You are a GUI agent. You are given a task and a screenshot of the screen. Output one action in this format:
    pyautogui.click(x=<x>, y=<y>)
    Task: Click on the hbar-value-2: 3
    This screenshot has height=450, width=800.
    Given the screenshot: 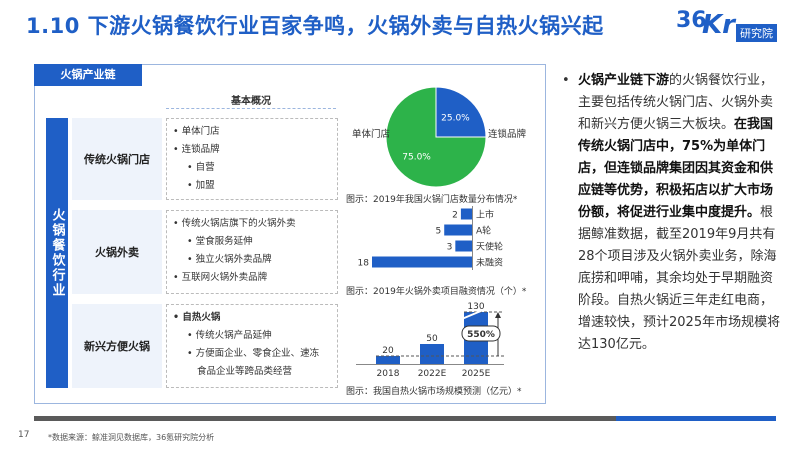 What is the action you would take?
    pyautogui.click(x=450, y=248)
    